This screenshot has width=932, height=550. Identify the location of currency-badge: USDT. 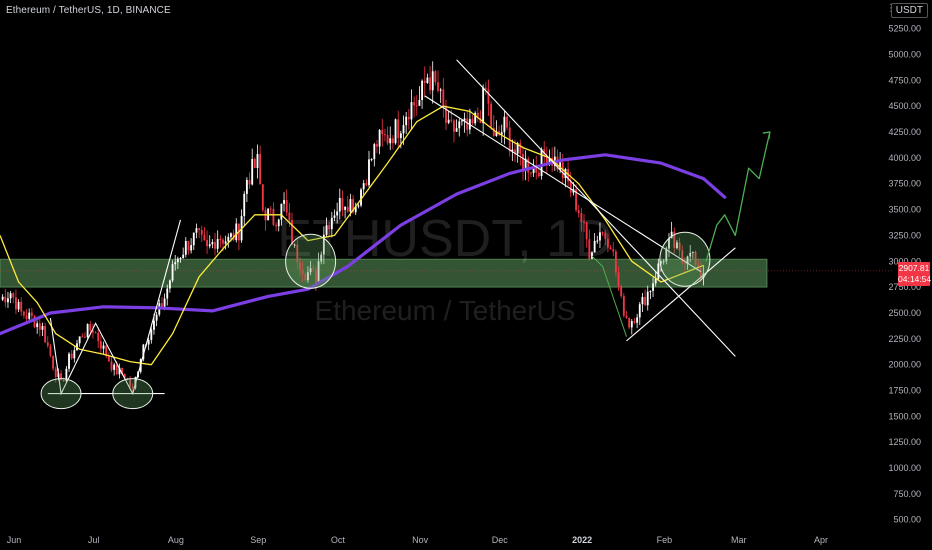
(909, 10).